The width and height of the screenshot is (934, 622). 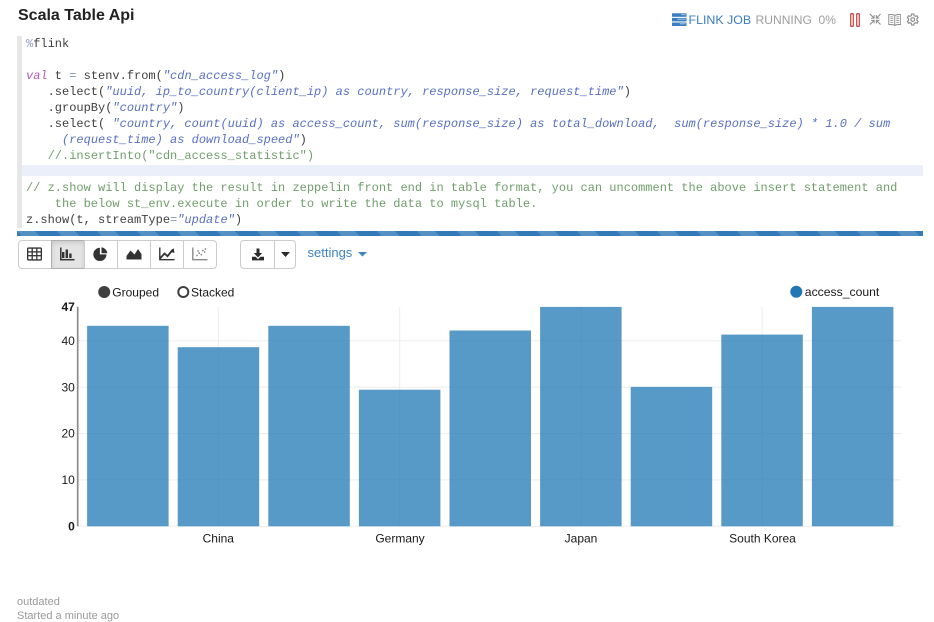 What do you see at coordinates (68, 480) in the screenshot?
I see `svg-text: 10` at bounding box center [68, 480].